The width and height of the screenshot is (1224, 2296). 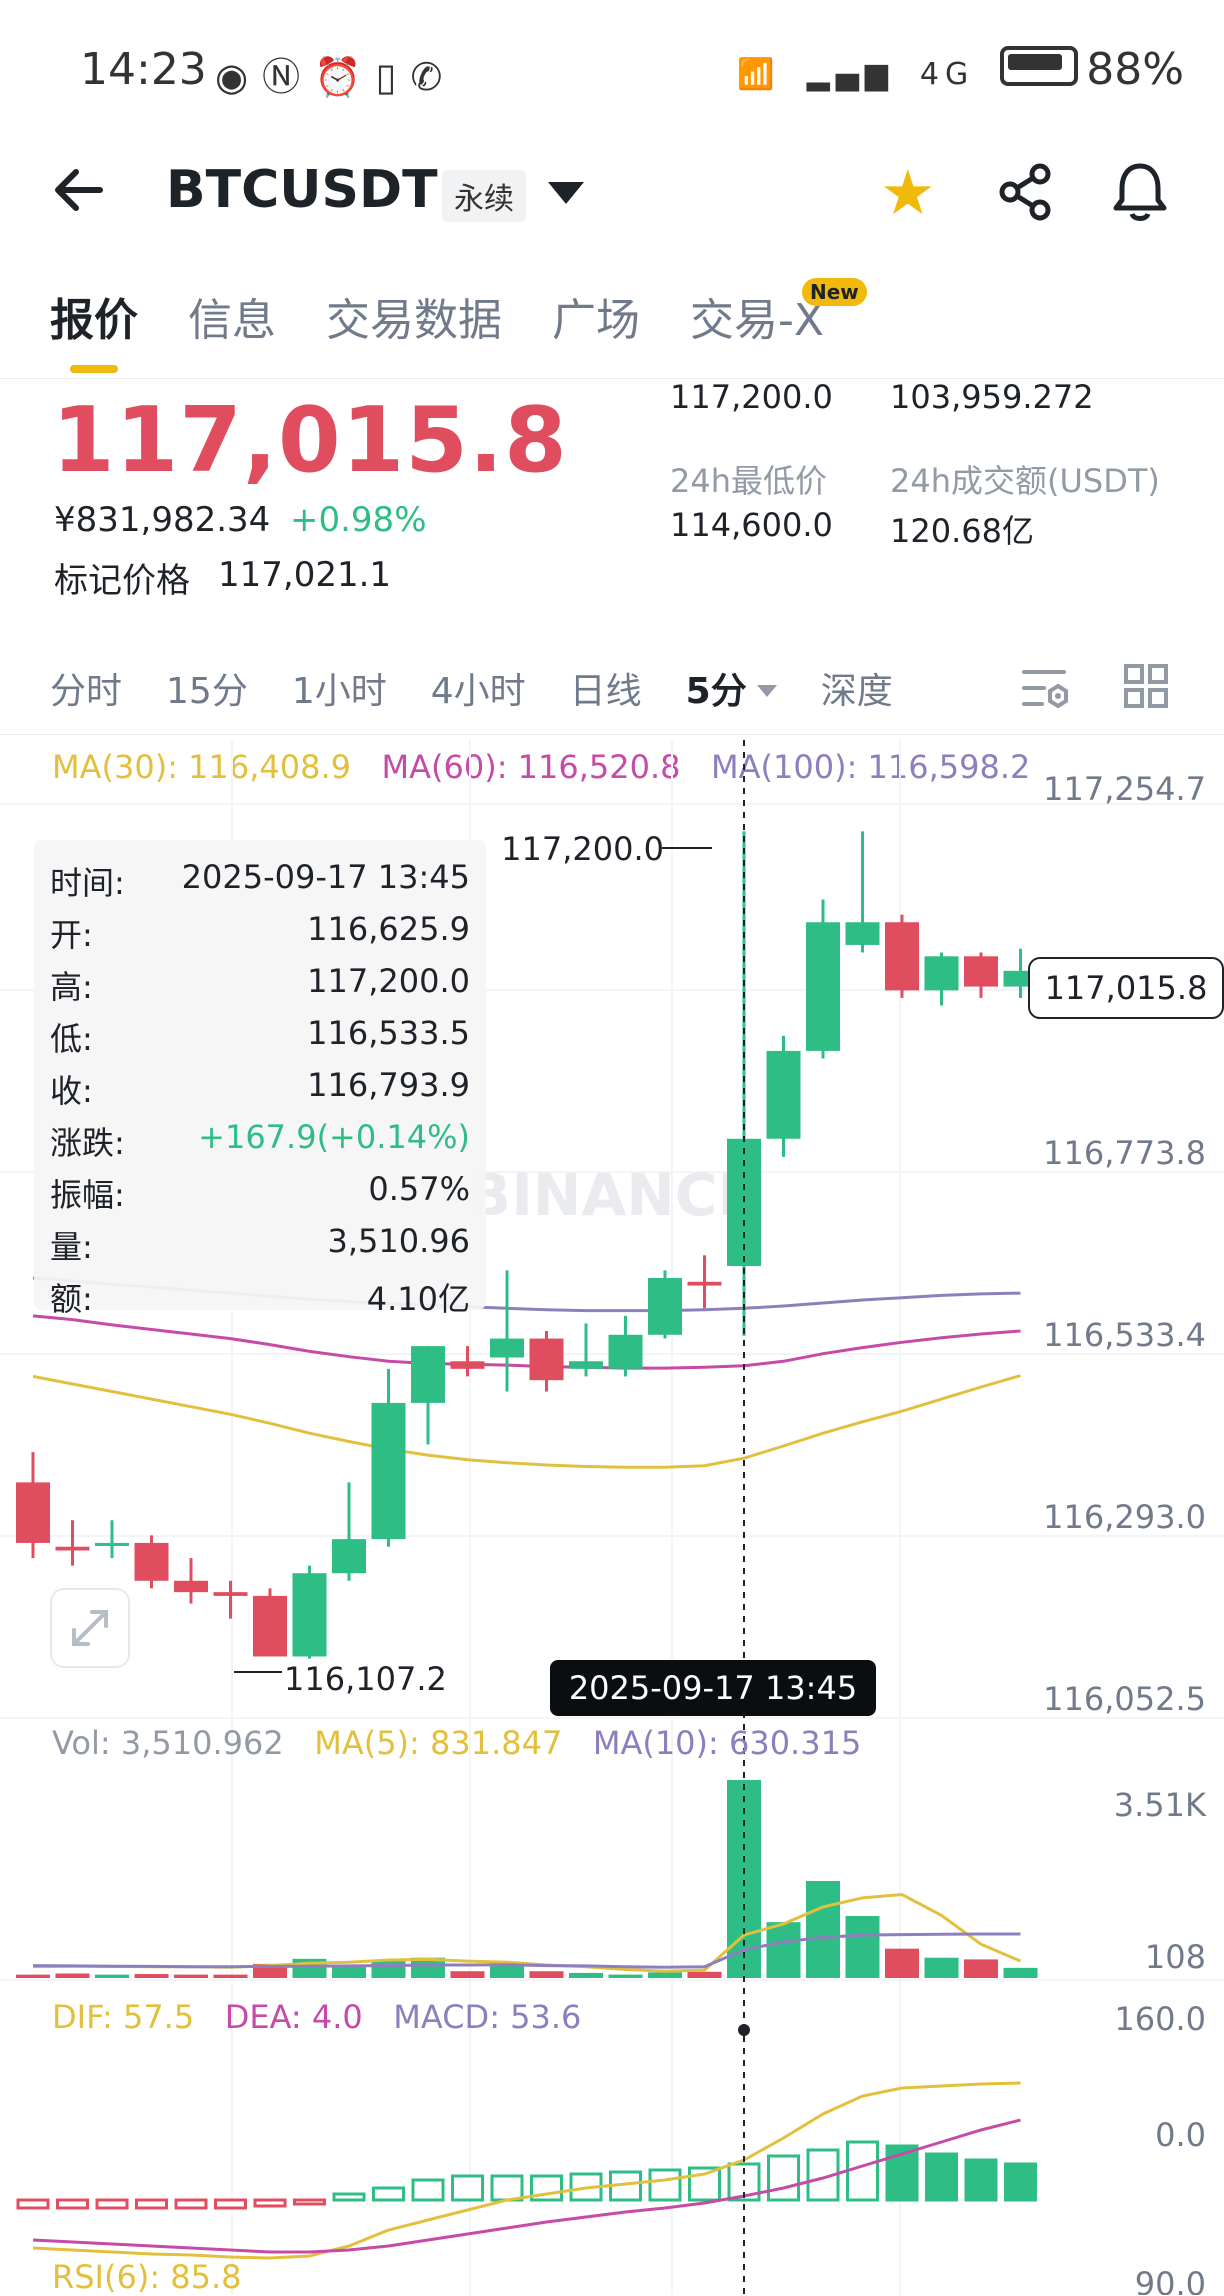 What do you see at coordinates (757, 320) in the screenshot?
I see `tab-trade-x: 交易-X` at bounding box center [757, 320].